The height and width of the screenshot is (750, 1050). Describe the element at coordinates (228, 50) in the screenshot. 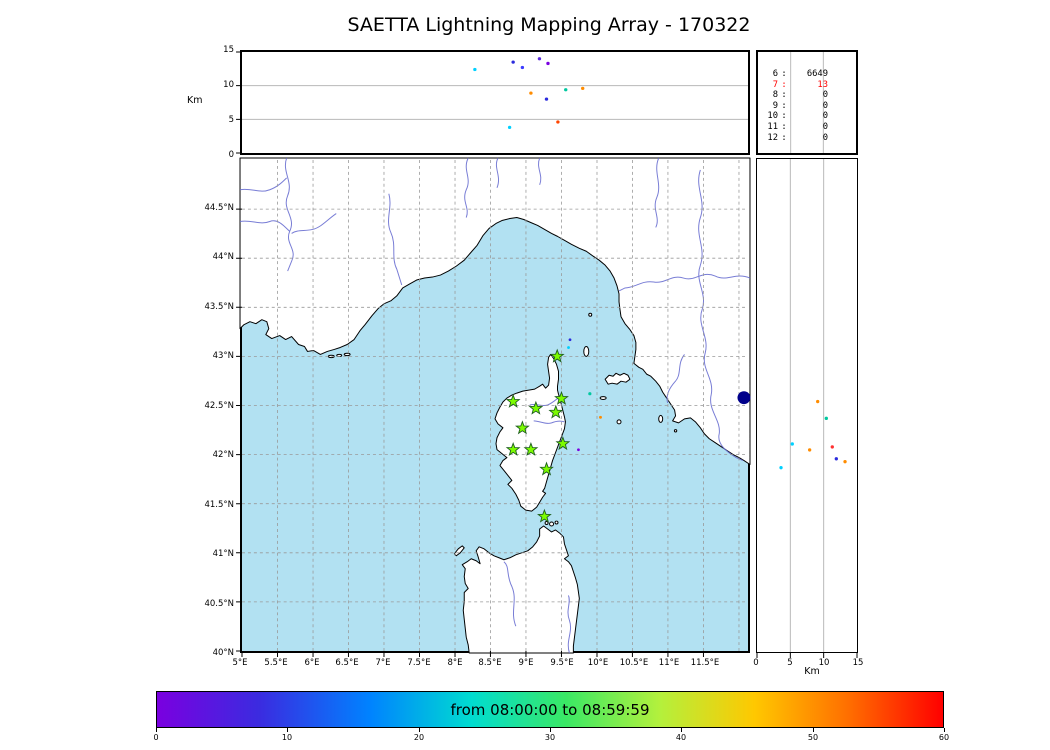

I see `top-ytick-15: 15` at that location.